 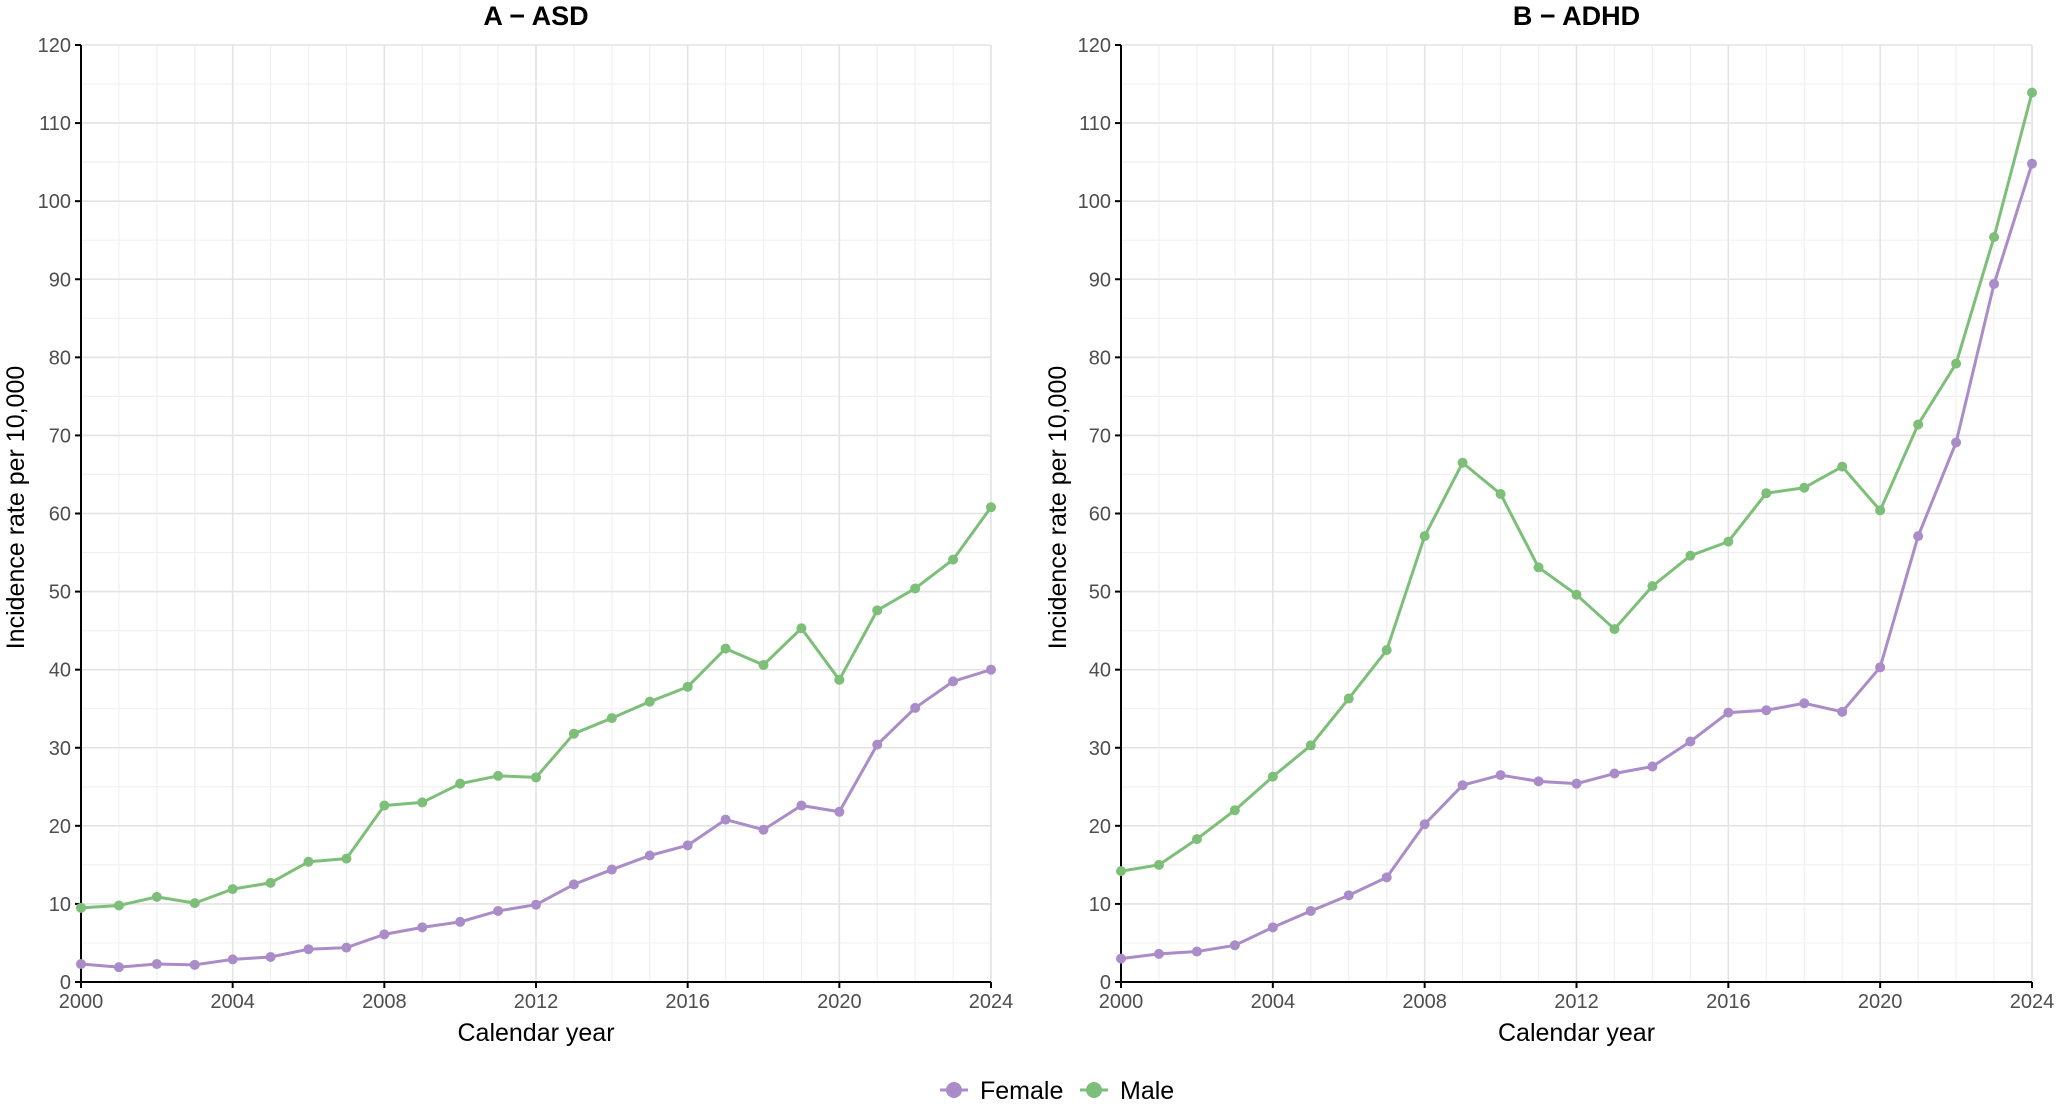 What do you see at coordinates (1728, 1002) in the screenshot?
I see `x-tick-label: 2016` at bounding box center [1728, 1002].